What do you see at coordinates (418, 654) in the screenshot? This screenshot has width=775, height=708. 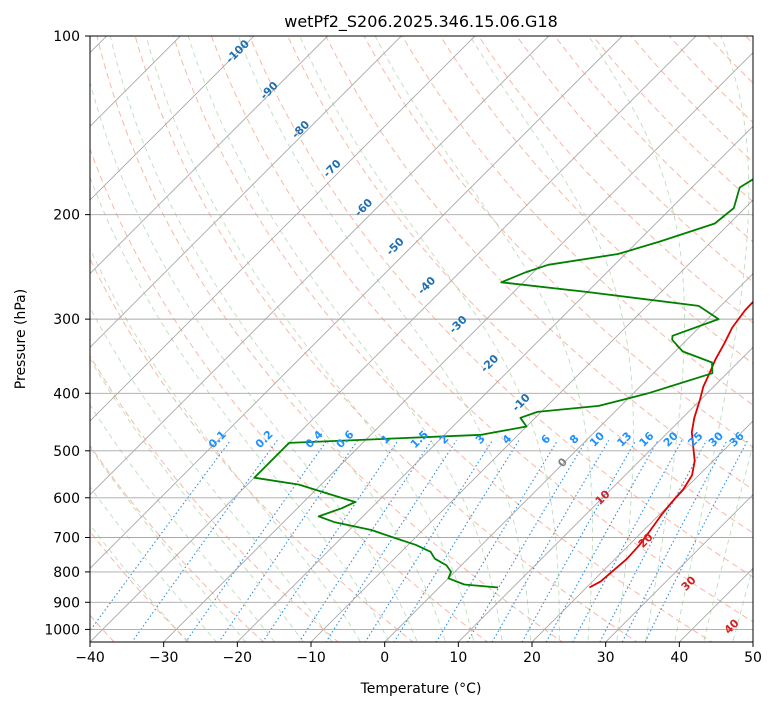 I see `x-axis-ticks: −40 −30 −20 −10 0 10 20 30 40 50` at bounding box center [418, 654].